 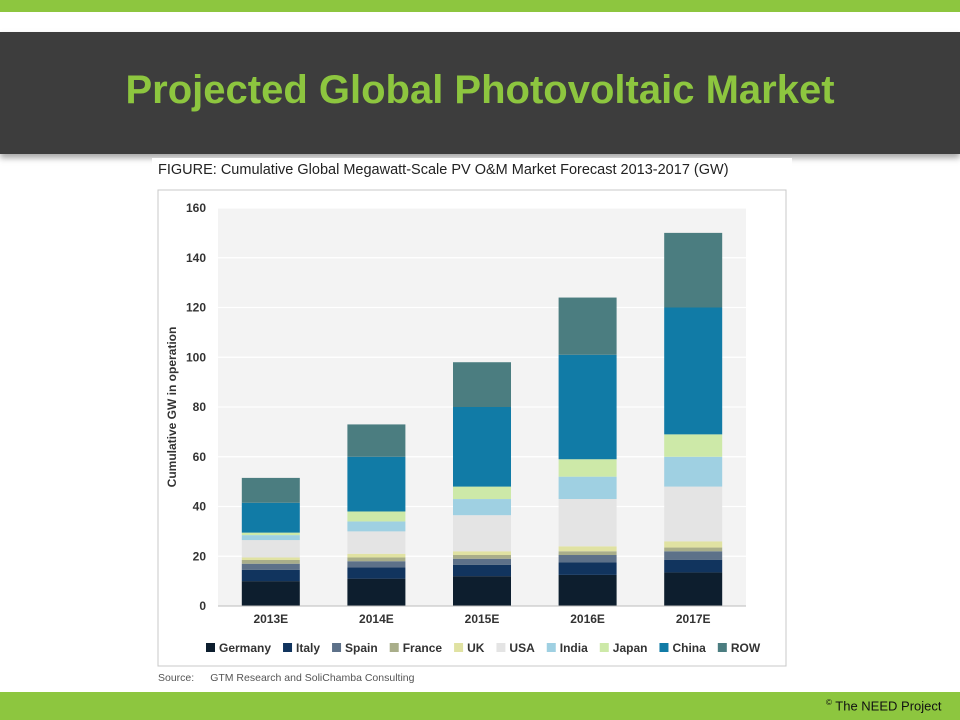 What do you see at coordinates (361, 648) in the screenshot?
I see `legend-label-spain: Spain` at bounding box center [361, 648].